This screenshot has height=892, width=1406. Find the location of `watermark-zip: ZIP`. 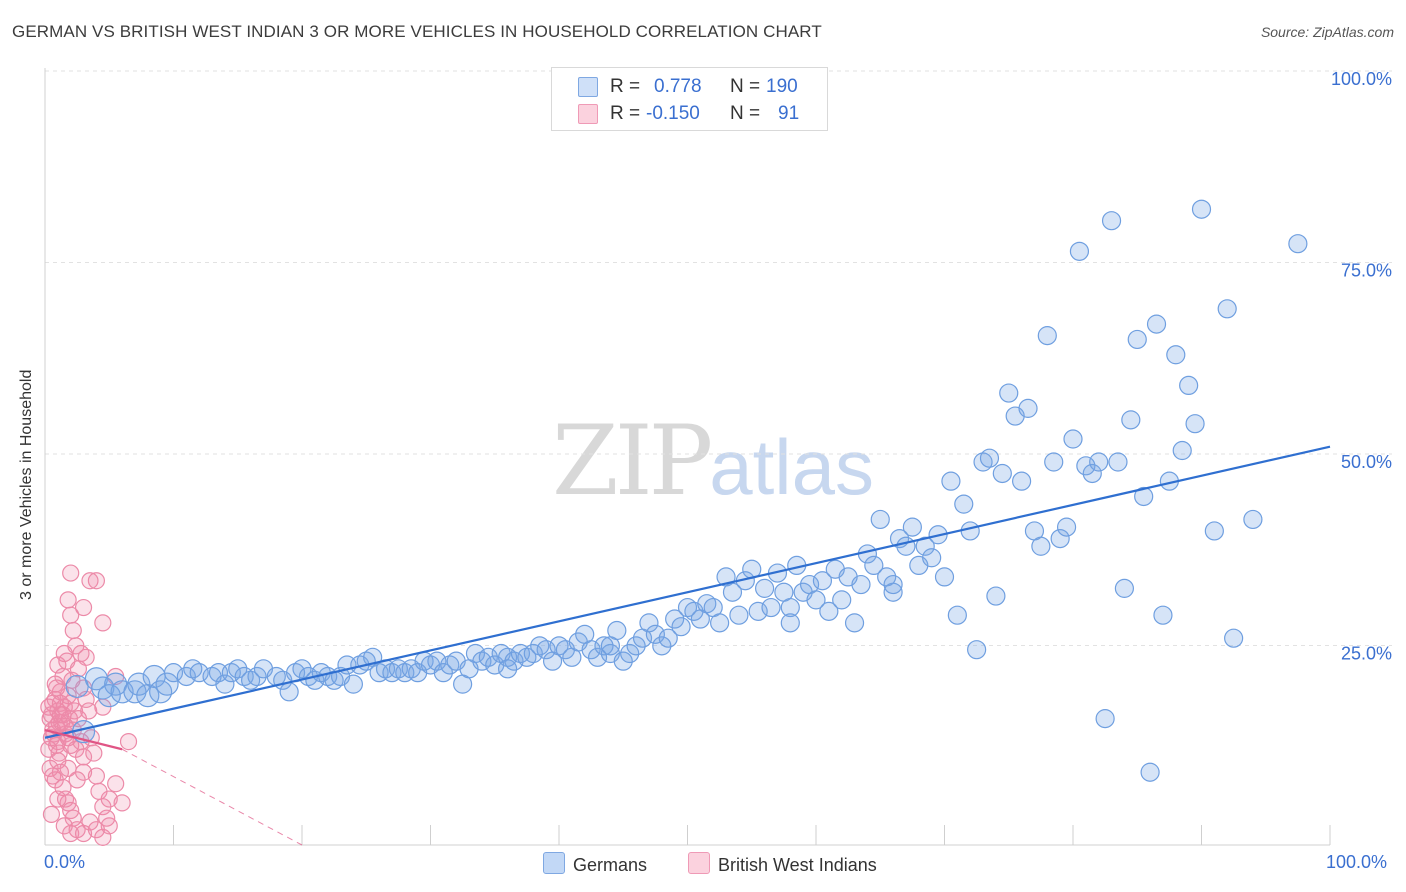

watermark-zip: ZIP is located at coordinates (632, 461).